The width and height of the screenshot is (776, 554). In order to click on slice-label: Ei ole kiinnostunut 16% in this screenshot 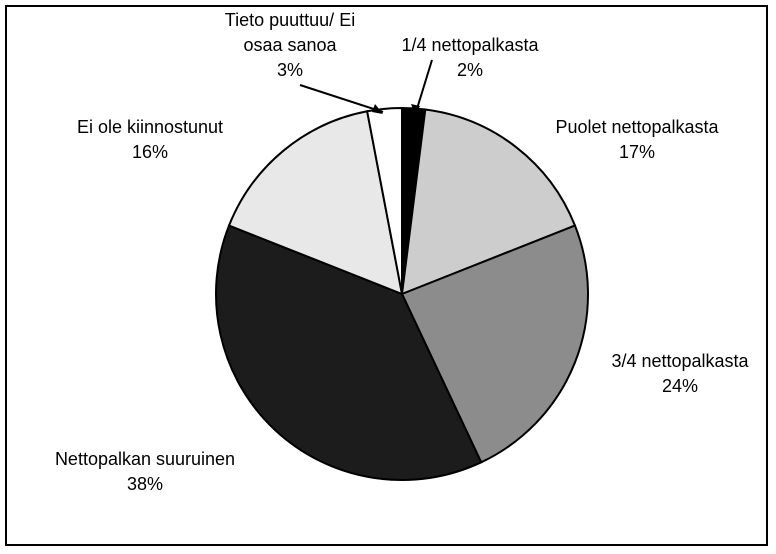, I will do `click(150, 140)`.